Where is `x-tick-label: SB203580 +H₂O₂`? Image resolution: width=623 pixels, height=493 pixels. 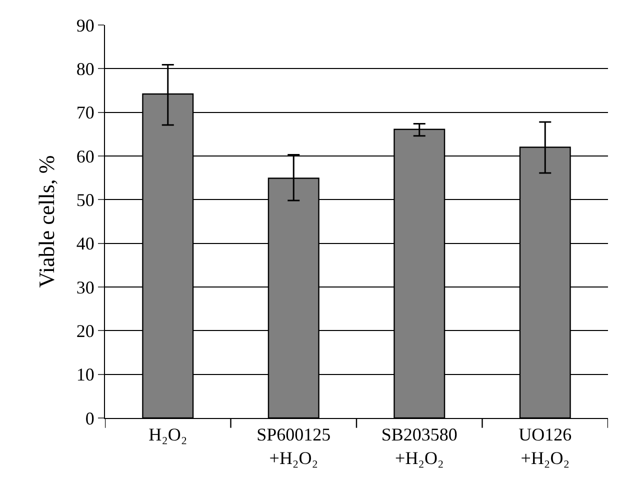 x-tick-label: SB203580 +H₂O₂ is located at coordinates (419, 446).